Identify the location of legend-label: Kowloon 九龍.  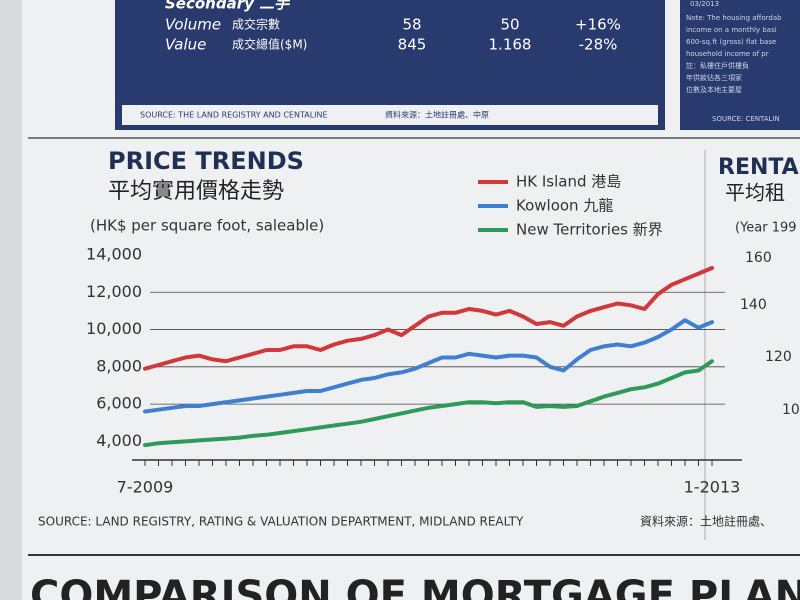
(564, 206).